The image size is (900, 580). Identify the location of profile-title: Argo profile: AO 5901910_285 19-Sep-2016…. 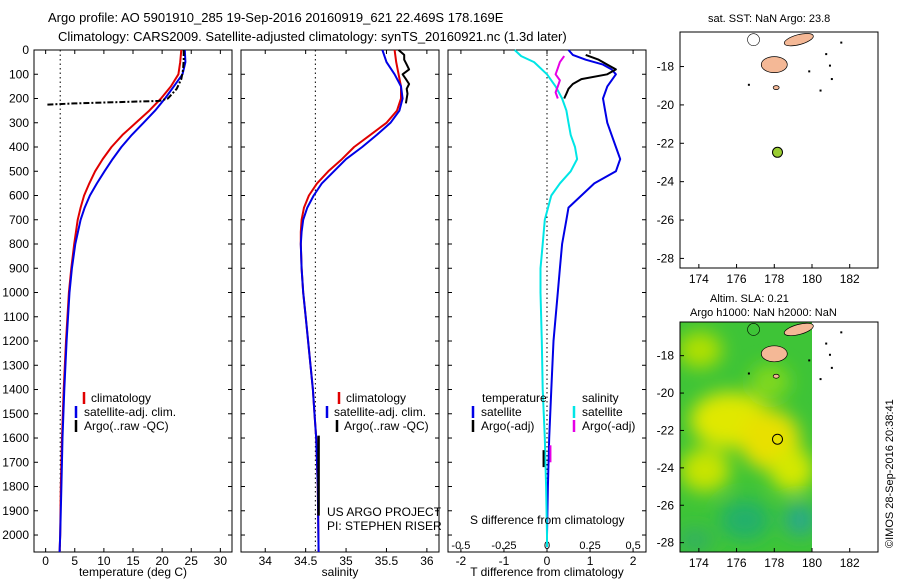
(276, 17).